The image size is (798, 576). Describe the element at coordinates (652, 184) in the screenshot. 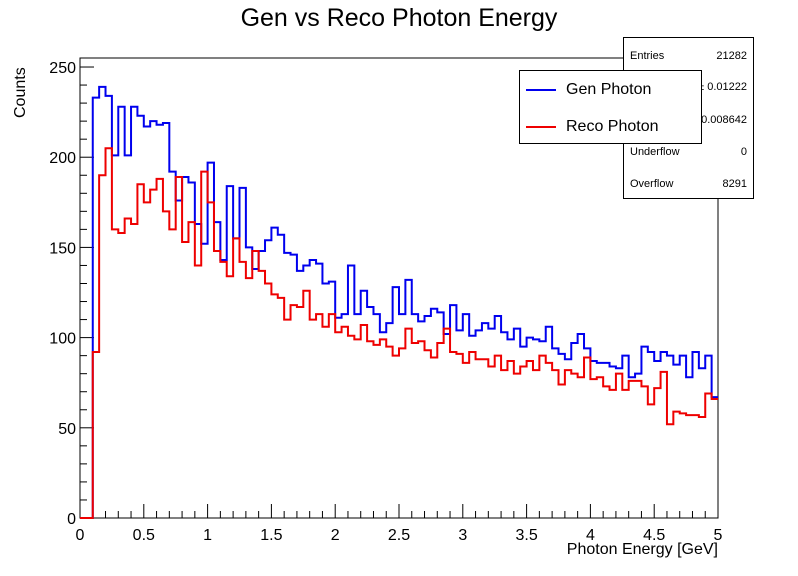

I see `stats-overflow-label: Overflow` at that location.